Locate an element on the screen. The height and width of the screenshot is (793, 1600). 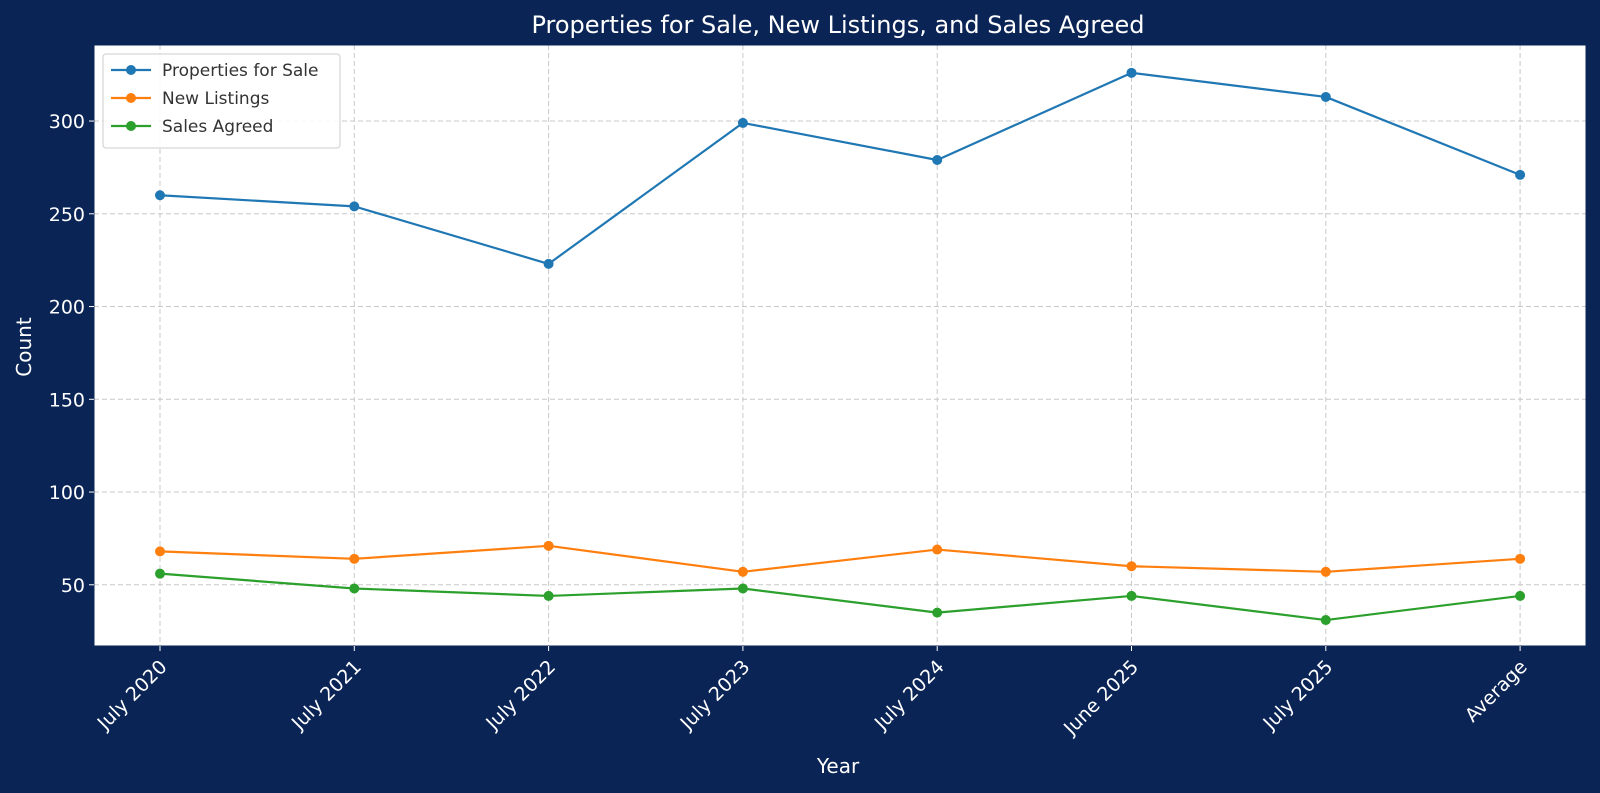
x-axis-label: Year is located at coordinates (838, 766).